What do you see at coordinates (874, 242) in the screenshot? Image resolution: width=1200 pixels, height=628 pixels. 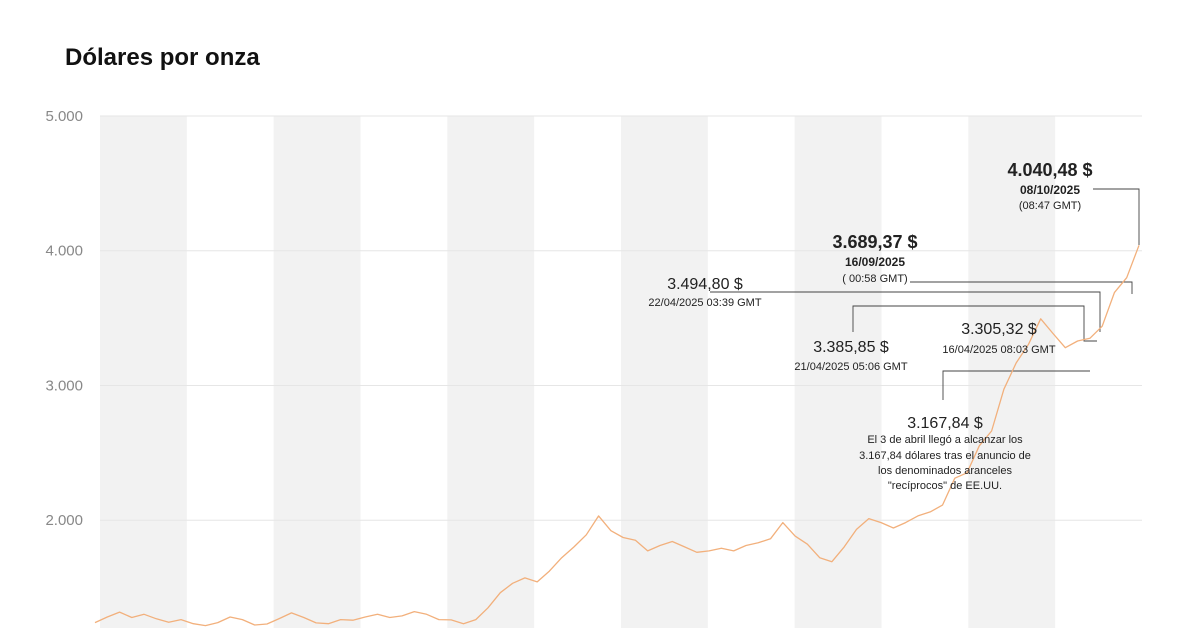 I see `annotation-value-3689: 3.689,37 $` at bounding box center [874, 242].